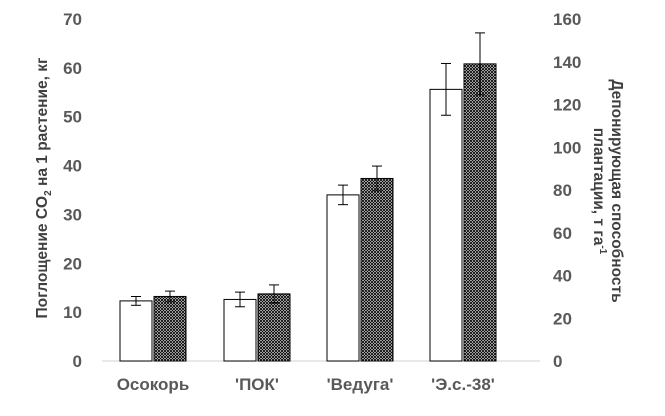 The image size is (665, 416). I want to click on left-tick-label: 20, so click(72, 263).